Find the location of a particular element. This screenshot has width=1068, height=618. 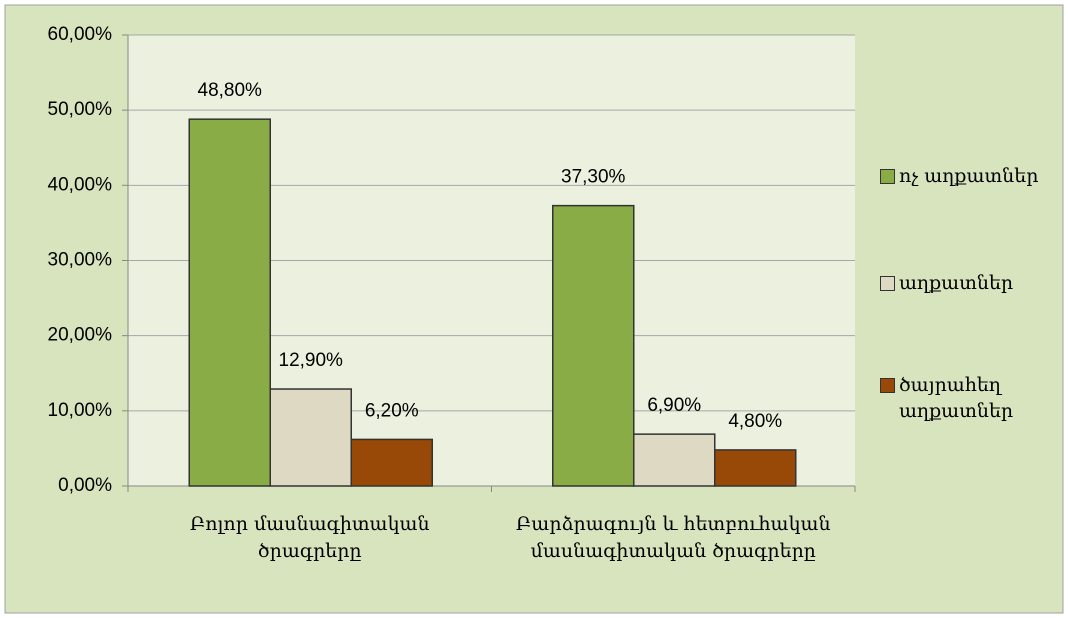

legend-label: ոչ աղքատներ is located at coordinates (969, 176).